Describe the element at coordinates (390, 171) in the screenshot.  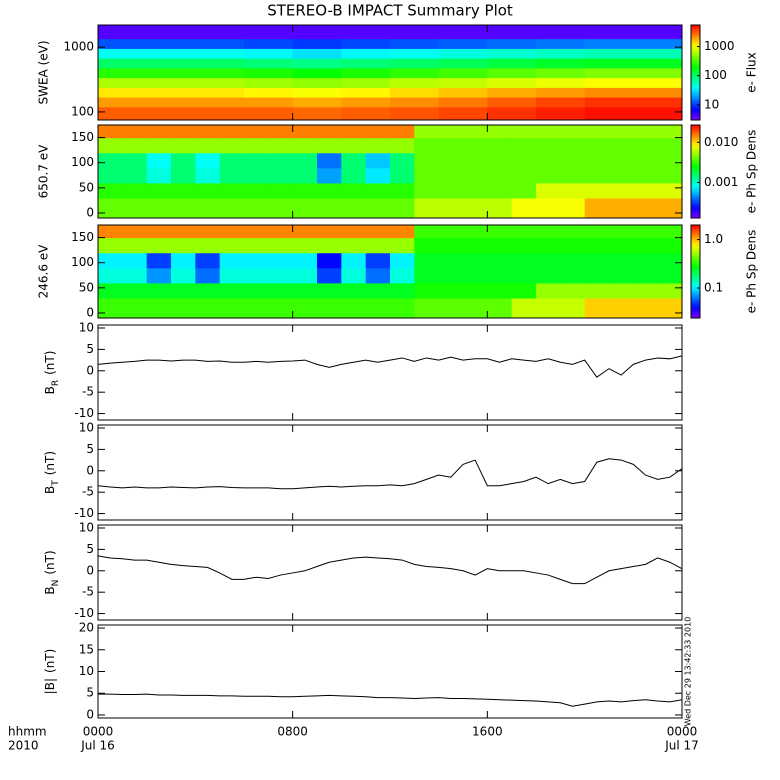
I see `panel` at that location.